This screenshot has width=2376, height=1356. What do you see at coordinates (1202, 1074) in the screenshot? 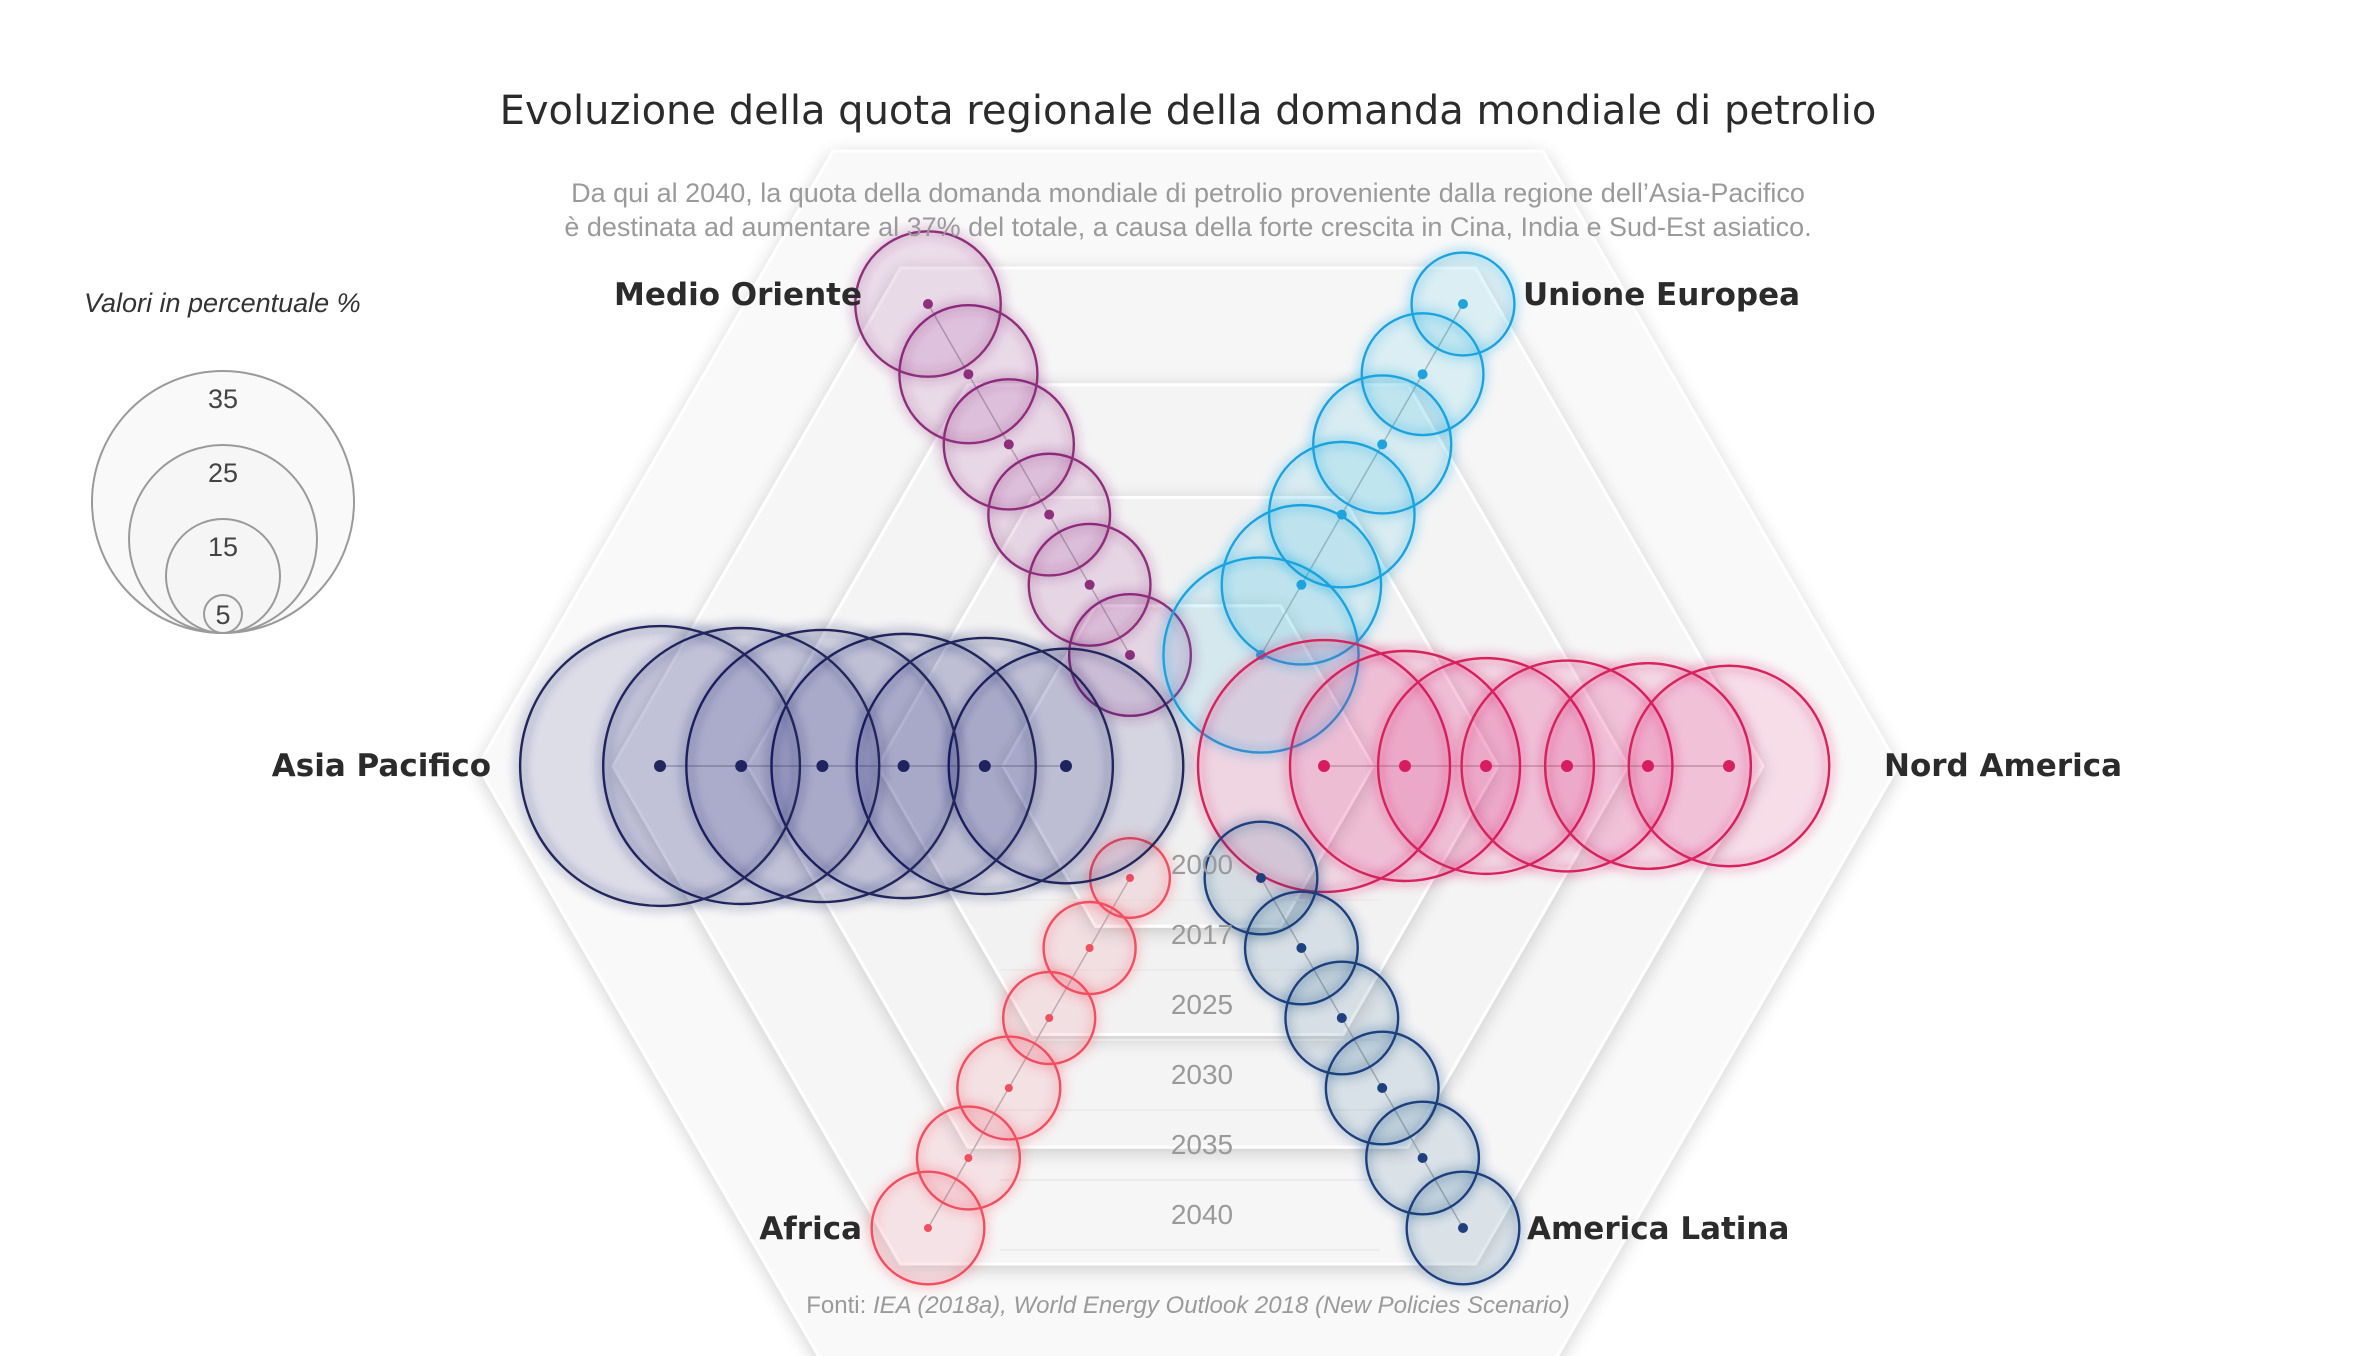
I see `year-label-2030: 2030` at bounding box center [1202, 1074].